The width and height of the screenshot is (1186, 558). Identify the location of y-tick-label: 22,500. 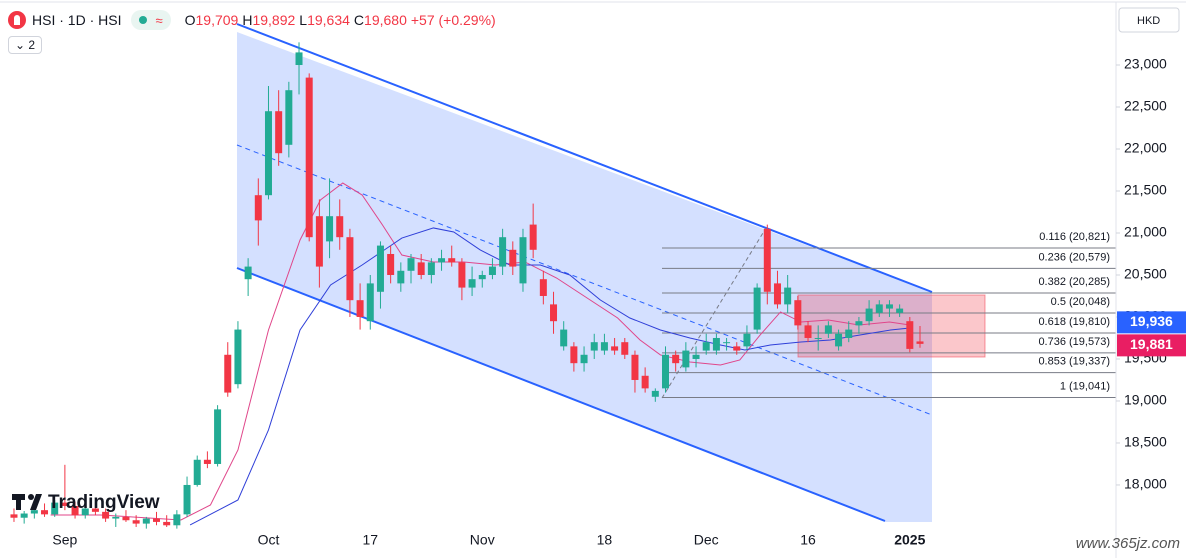
(1145, 106).